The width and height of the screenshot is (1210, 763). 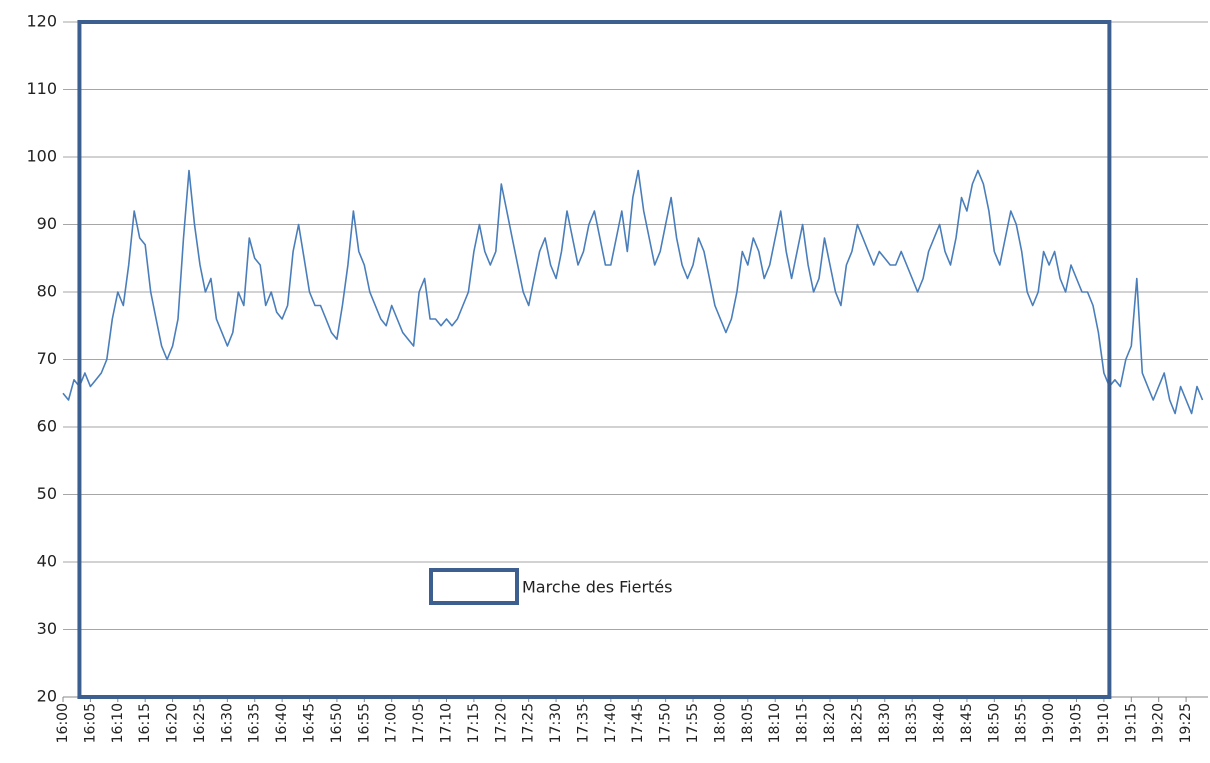 I want to click on x-tick-label: 16:30, so click(x=227, y=723).